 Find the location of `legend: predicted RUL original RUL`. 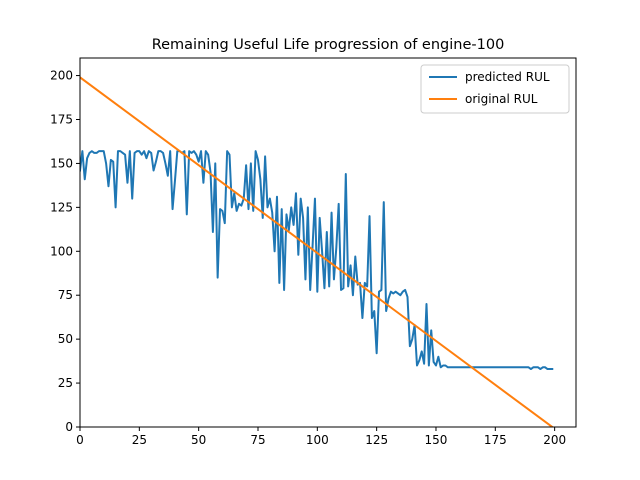

legend: predicted RUL original RUL is located at coordinates (495, 89).